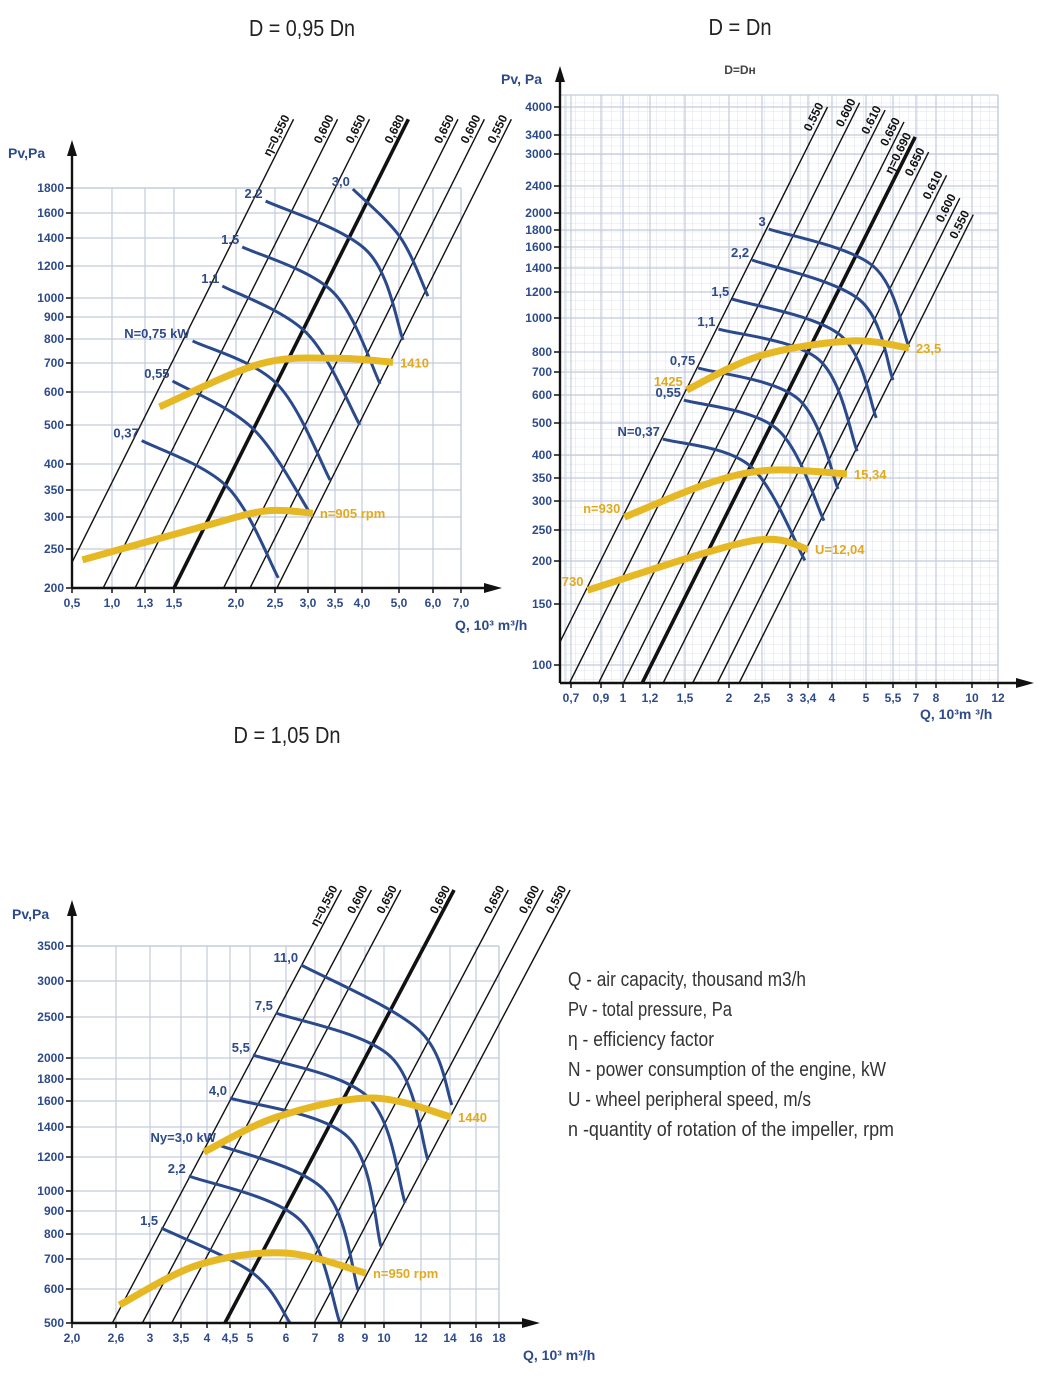 Image resolution: width=1038 pixels, height=1381 pixels. Describe the element at coordinates (230, 1338) in the screenshot. I see `x-tick-label: 4,5` at that location.